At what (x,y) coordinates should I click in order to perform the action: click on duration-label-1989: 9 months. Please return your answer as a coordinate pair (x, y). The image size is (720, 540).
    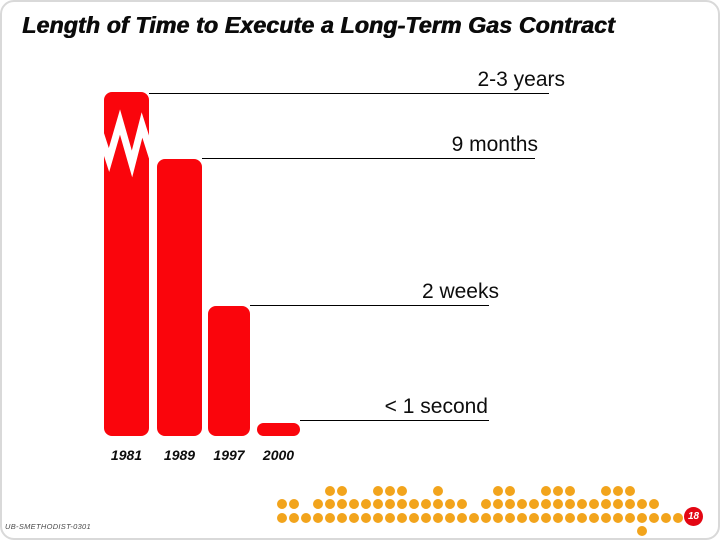
    Looking at the image, I should click on (494, 144).